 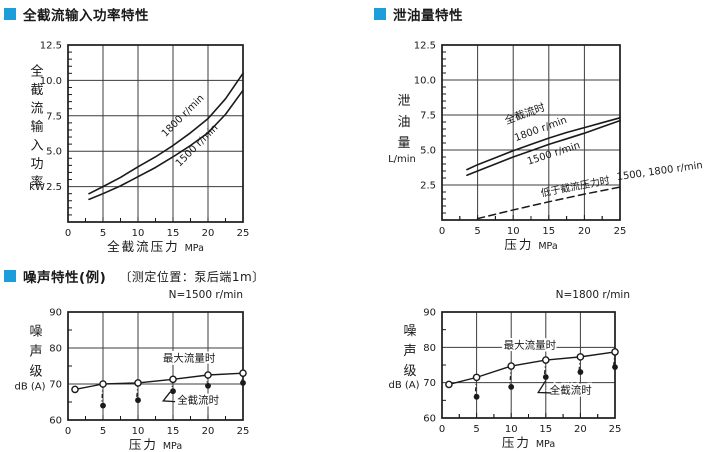 What do you see at coordinates (403, 122) in the screenshot?
I see `svg-text: 油` at bounding box center [403, 122].